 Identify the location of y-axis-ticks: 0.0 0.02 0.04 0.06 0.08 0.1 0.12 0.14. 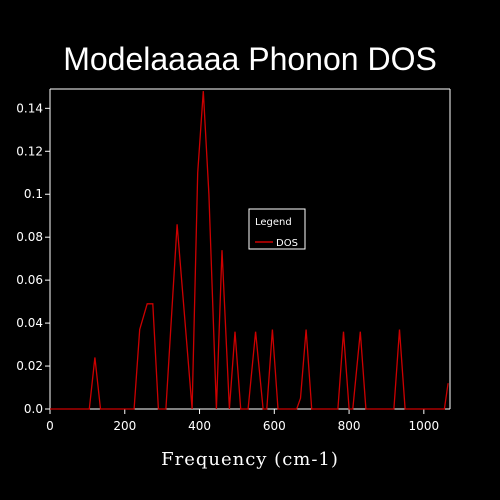
(33, 258).